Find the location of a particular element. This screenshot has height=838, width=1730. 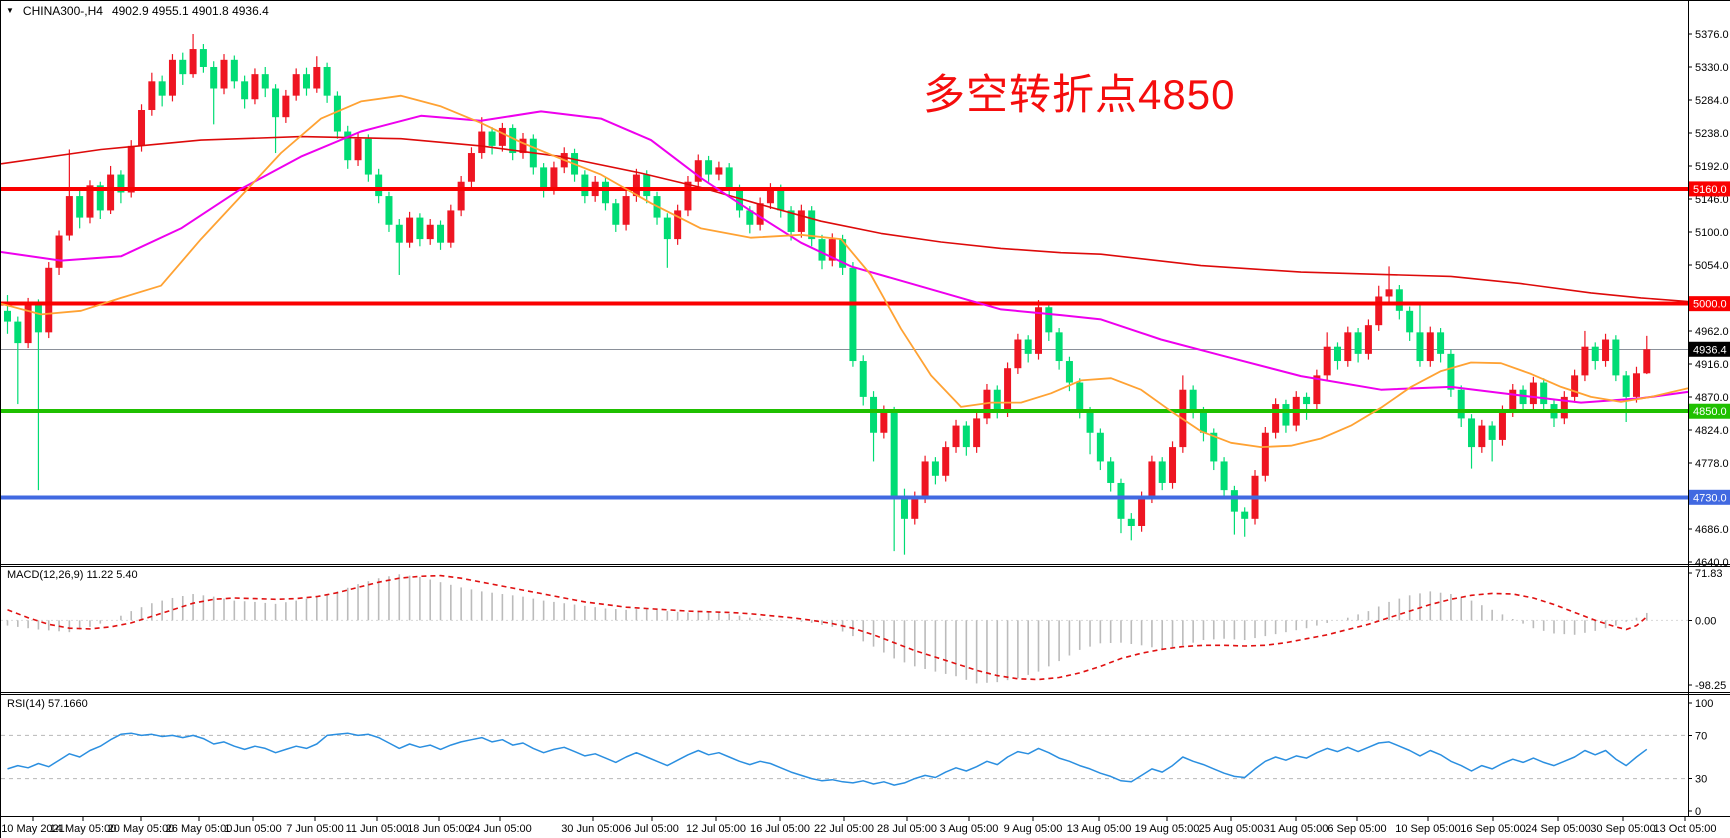

time-tick-label: 28 Jul 05:00 is located at coordinates (907, 829).